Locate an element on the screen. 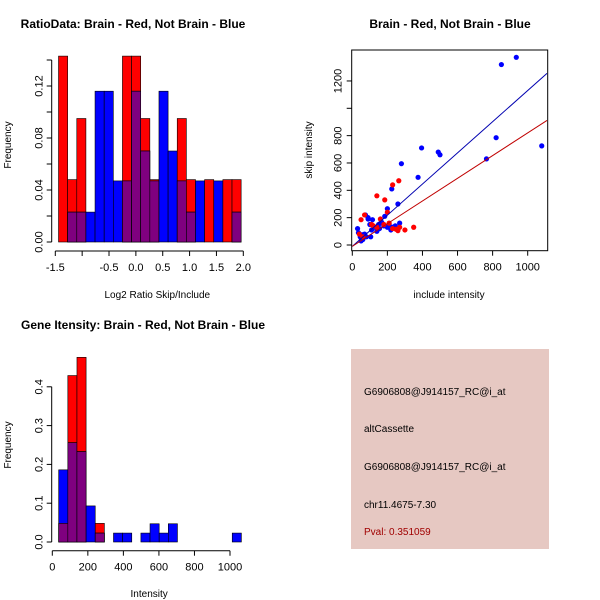 This screenshot has height=600, width=600. intensity-hist-x-tick-label: 1000 is located at coordinates (230, 568).